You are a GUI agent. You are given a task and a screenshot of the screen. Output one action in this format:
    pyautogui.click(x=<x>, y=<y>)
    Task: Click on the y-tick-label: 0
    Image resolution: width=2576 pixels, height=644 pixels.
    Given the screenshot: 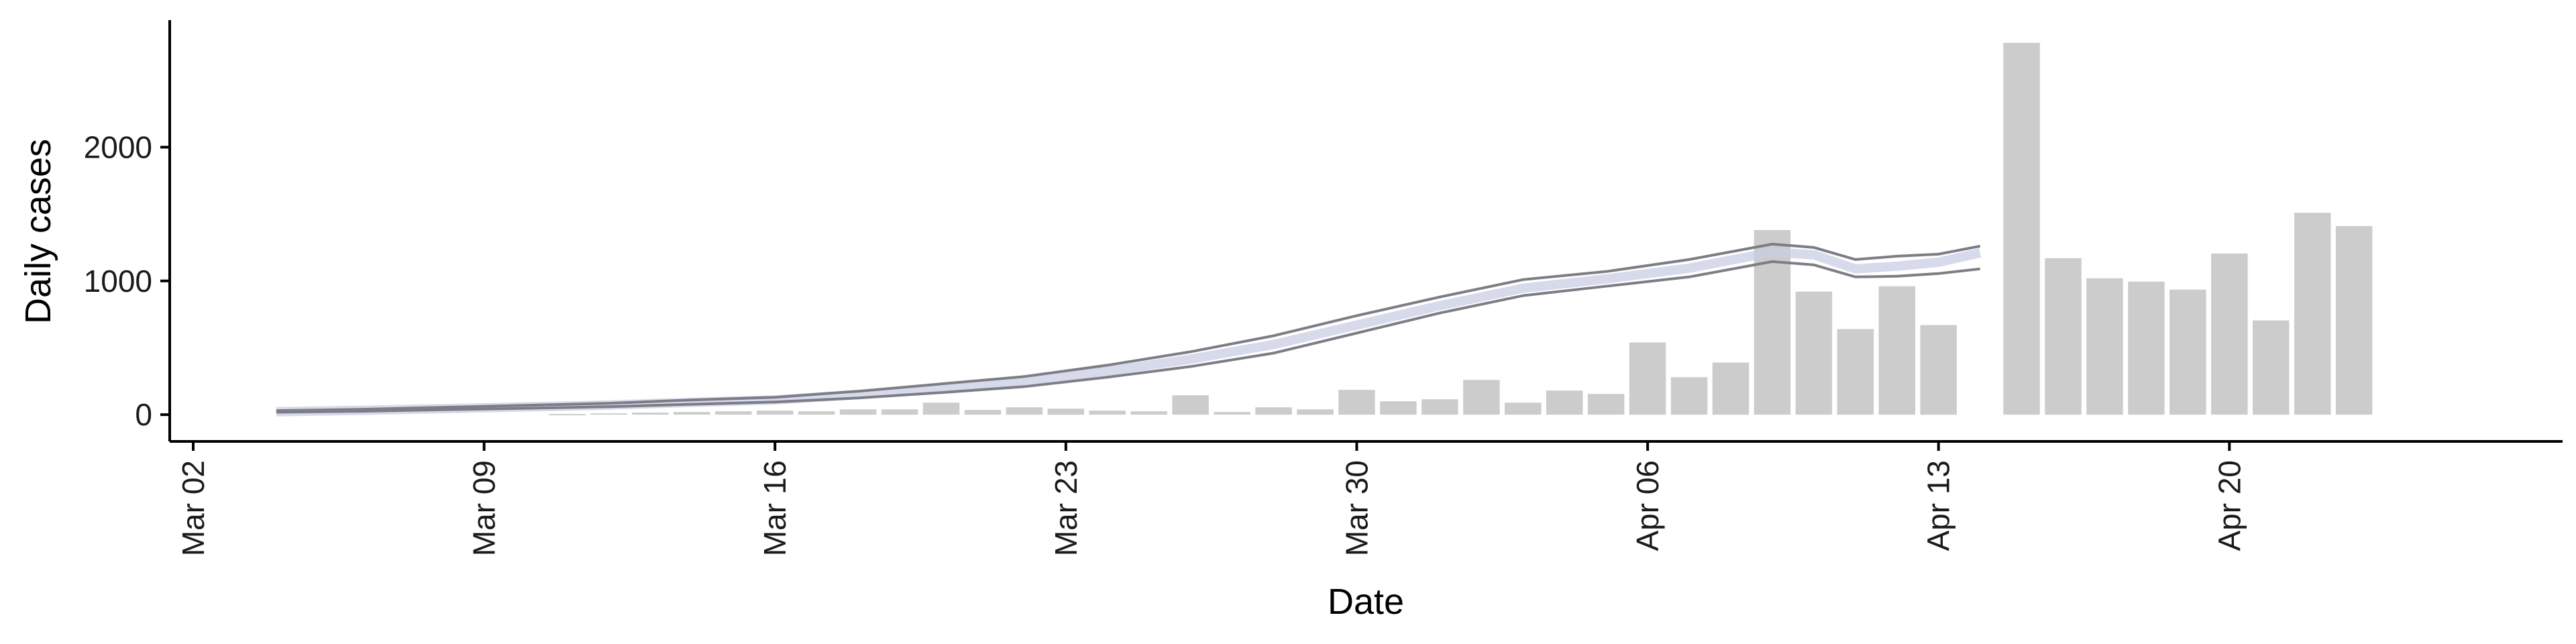 What is the action you would take?
    pyautogui.click(x=143, y=414)
    